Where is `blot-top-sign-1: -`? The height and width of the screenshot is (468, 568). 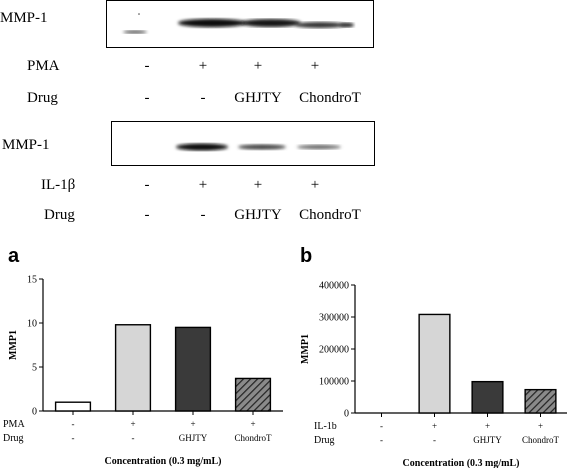 blot-top-sign-1: - is located at coordinates (147, 66).